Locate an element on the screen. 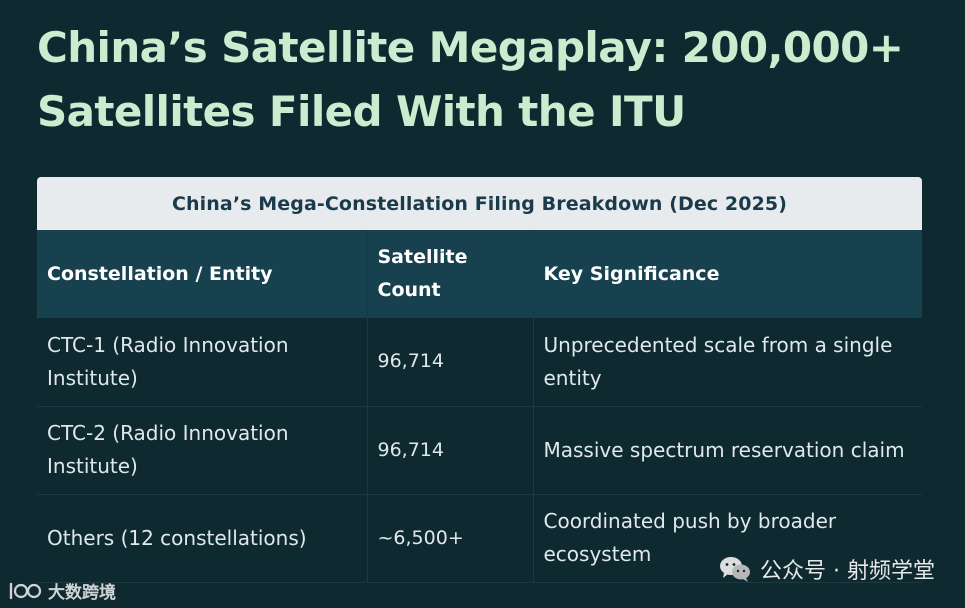  cell-entity: CTC-2 (Radio Innovation Institute) is located at coordinates (202, 450).